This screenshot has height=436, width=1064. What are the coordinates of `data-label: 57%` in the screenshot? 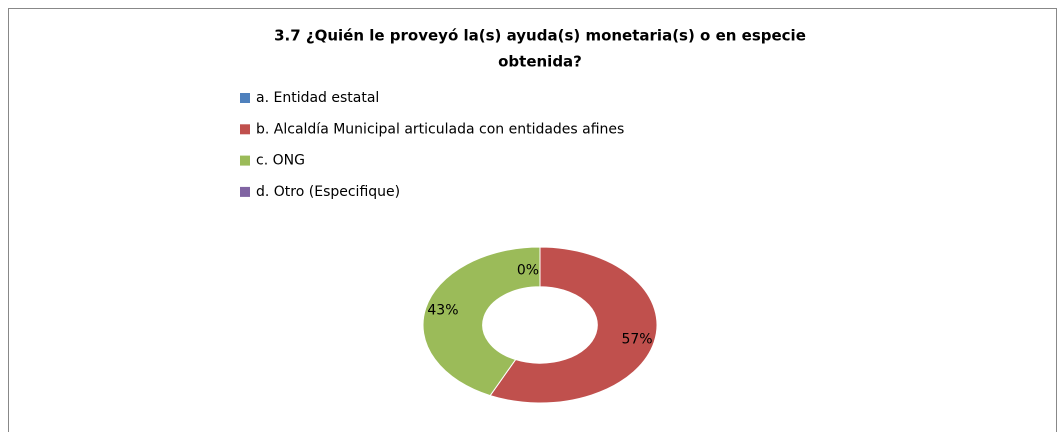 It's located at (636, 339).